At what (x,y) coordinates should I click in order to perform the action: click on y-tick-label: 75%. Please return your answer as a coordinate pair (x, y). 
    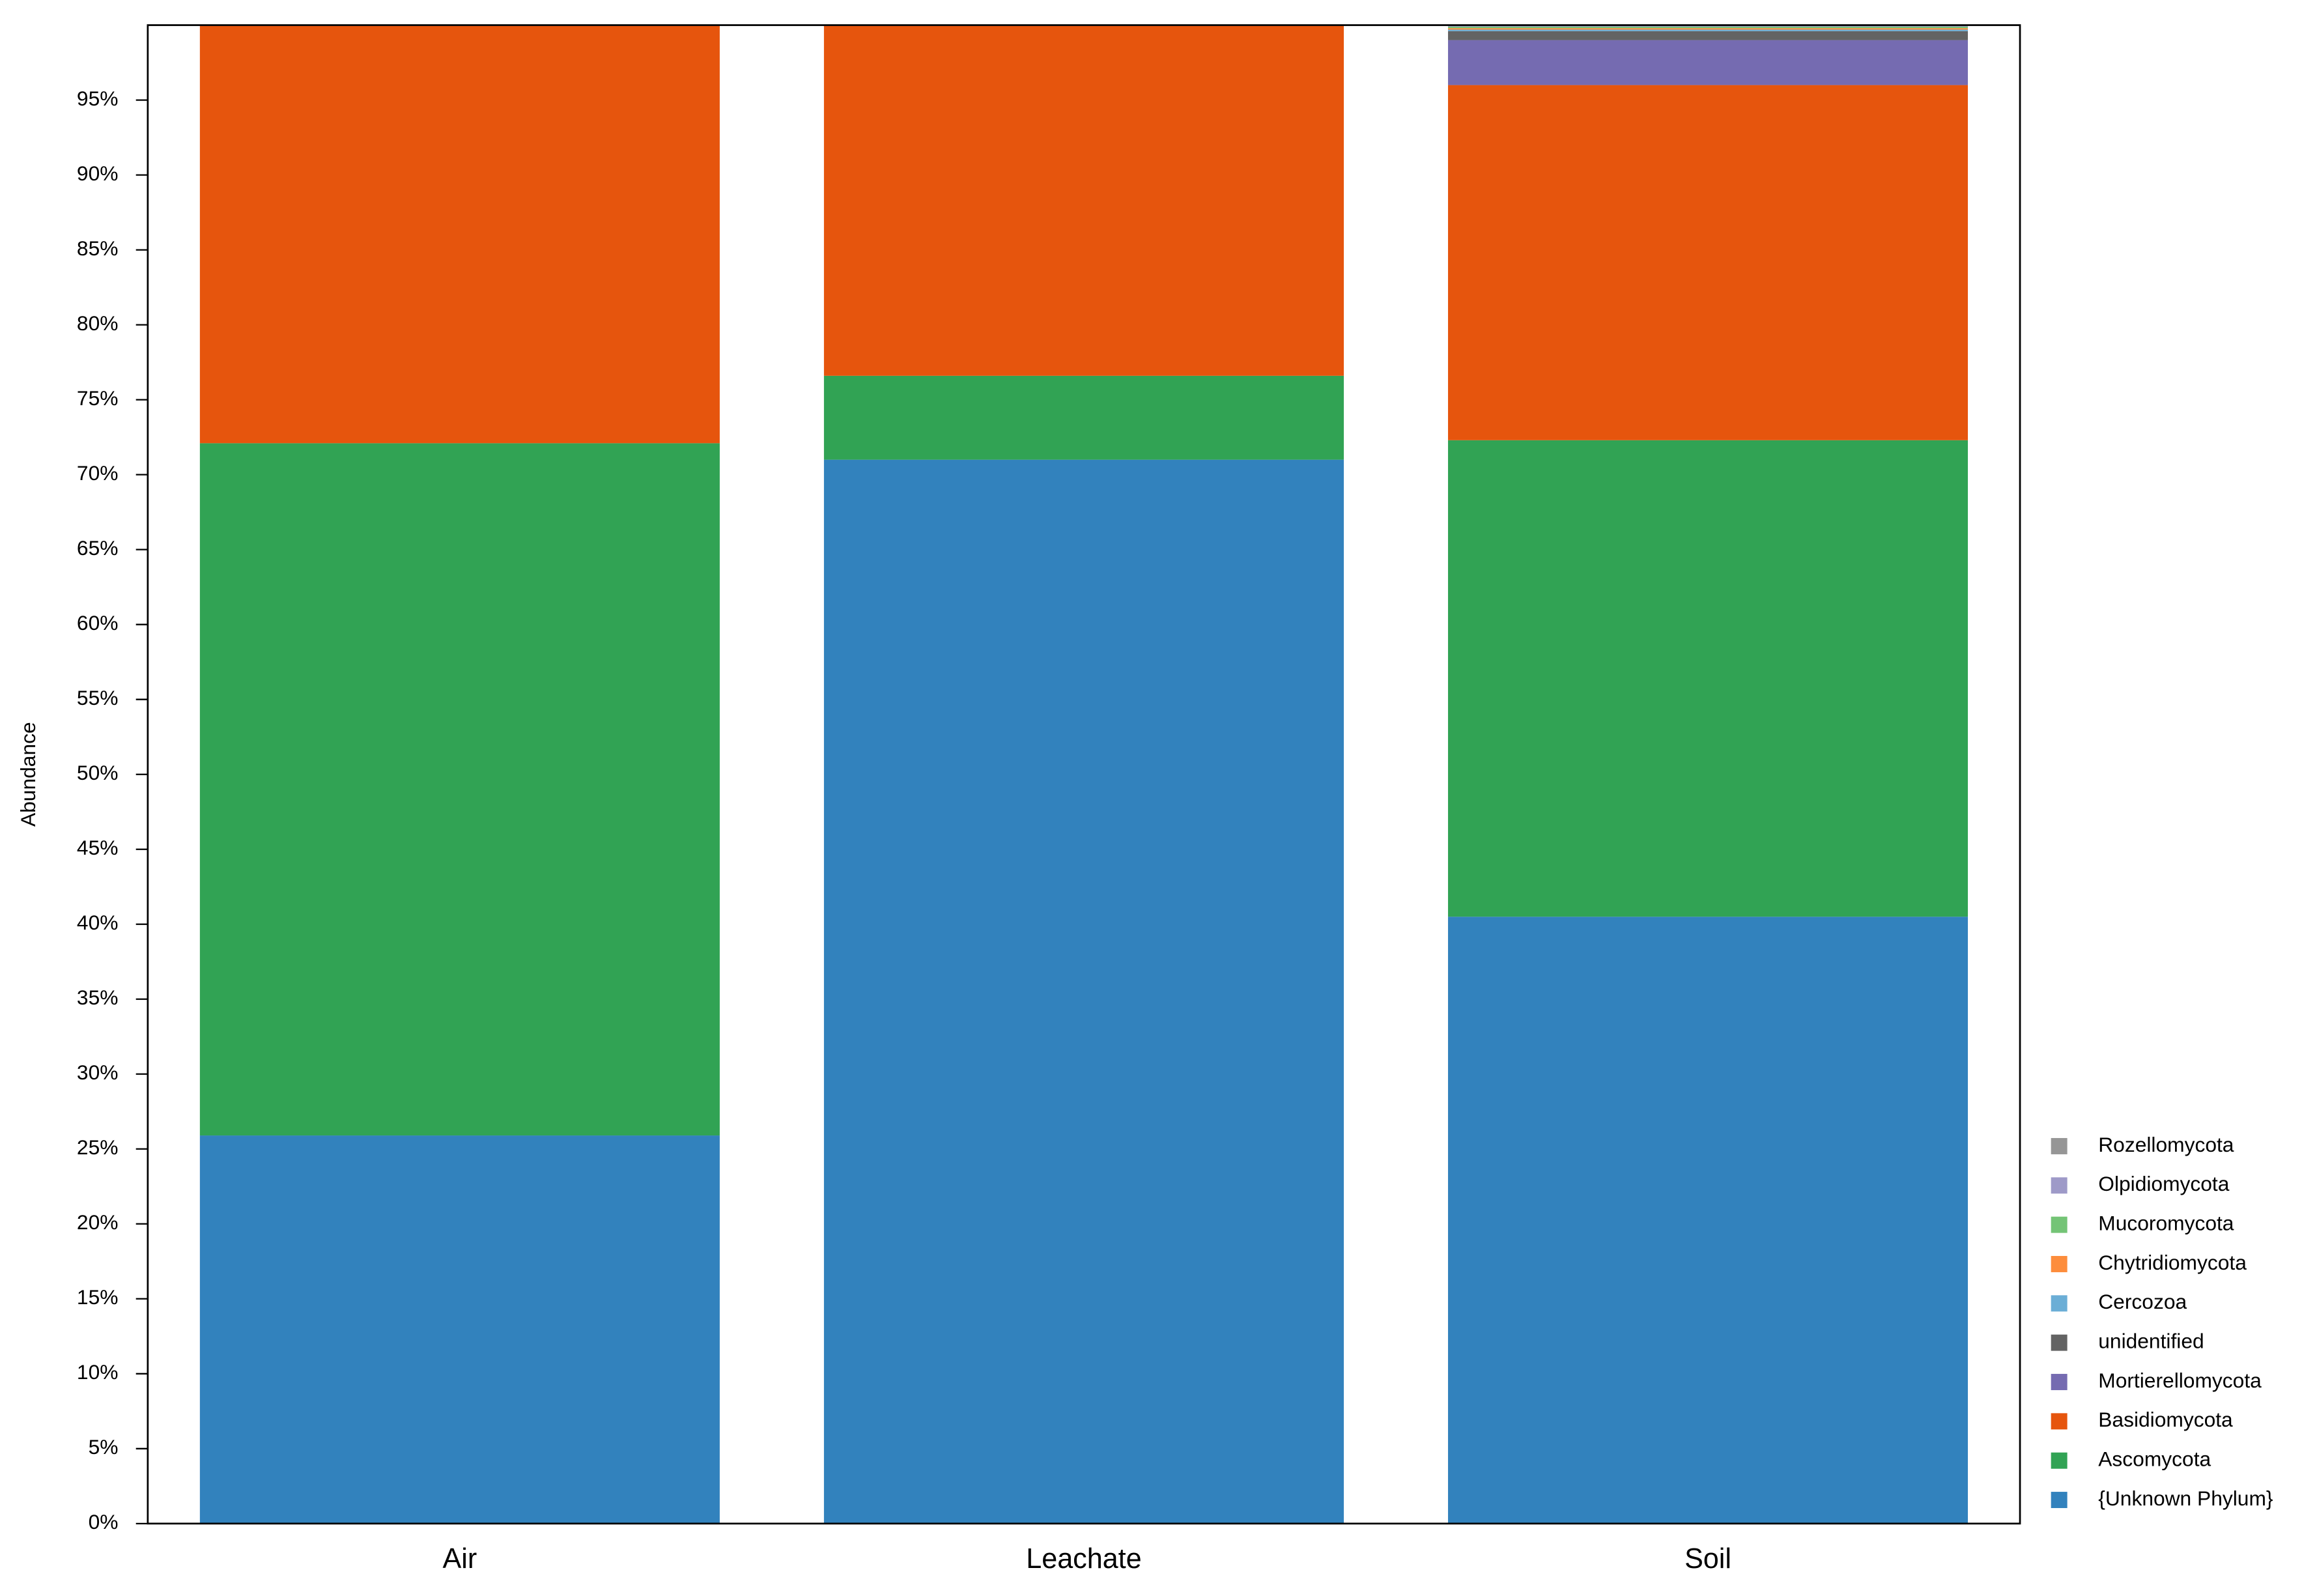
    Looking at the image, I should click on (98, 398).